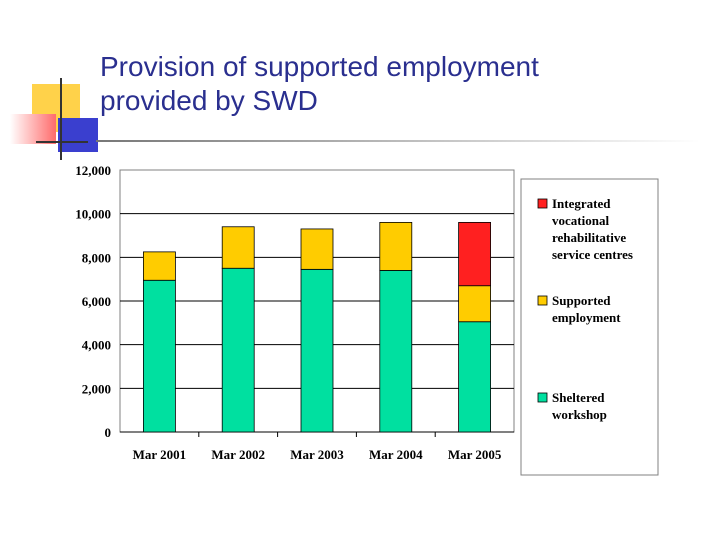  Describe the element at coordinates (586, 309) in the screenshot. I see `legend-label: Supported employment` at that location.